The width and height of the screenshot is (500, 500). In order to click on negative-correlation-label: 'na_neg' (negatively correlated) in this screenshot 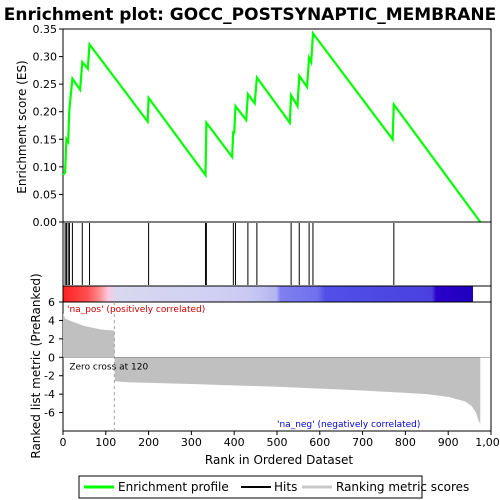, I will do `click(348, 425)`.